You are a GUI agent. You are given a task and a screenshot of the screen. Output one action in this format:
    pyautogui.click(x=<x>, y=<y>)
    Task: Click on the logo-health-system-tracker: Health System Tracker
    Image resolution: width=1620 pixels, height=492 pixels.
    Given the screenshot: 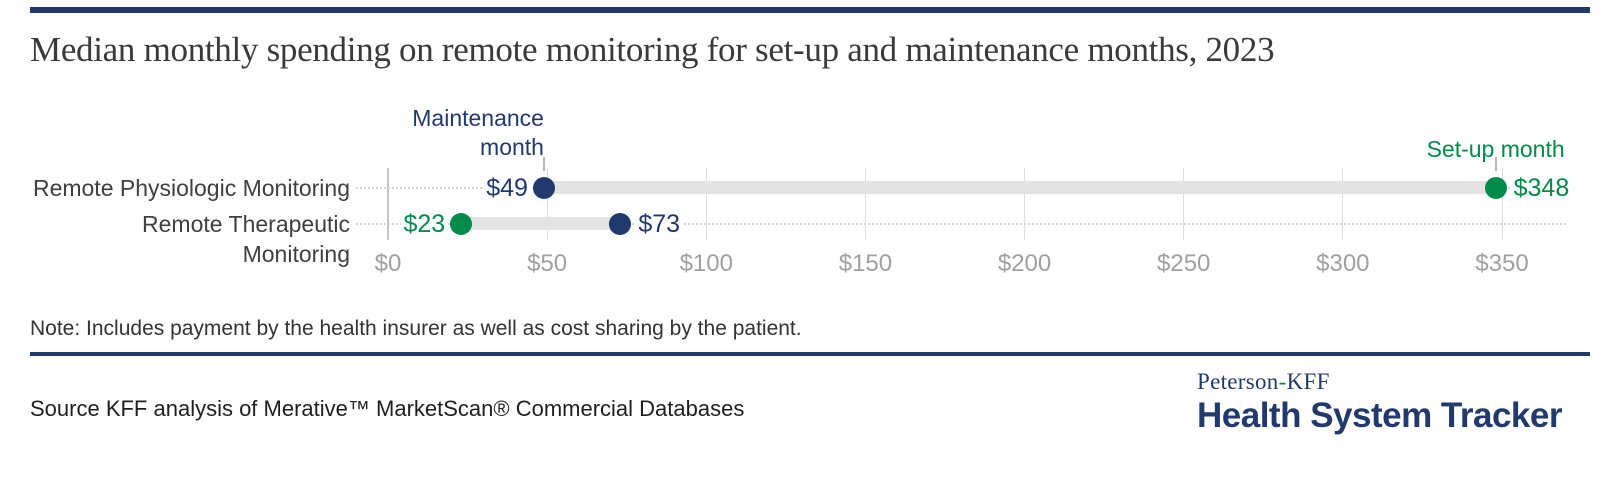 What is the action you would take?
    pyautogui.click(x=1379, y=415)
    